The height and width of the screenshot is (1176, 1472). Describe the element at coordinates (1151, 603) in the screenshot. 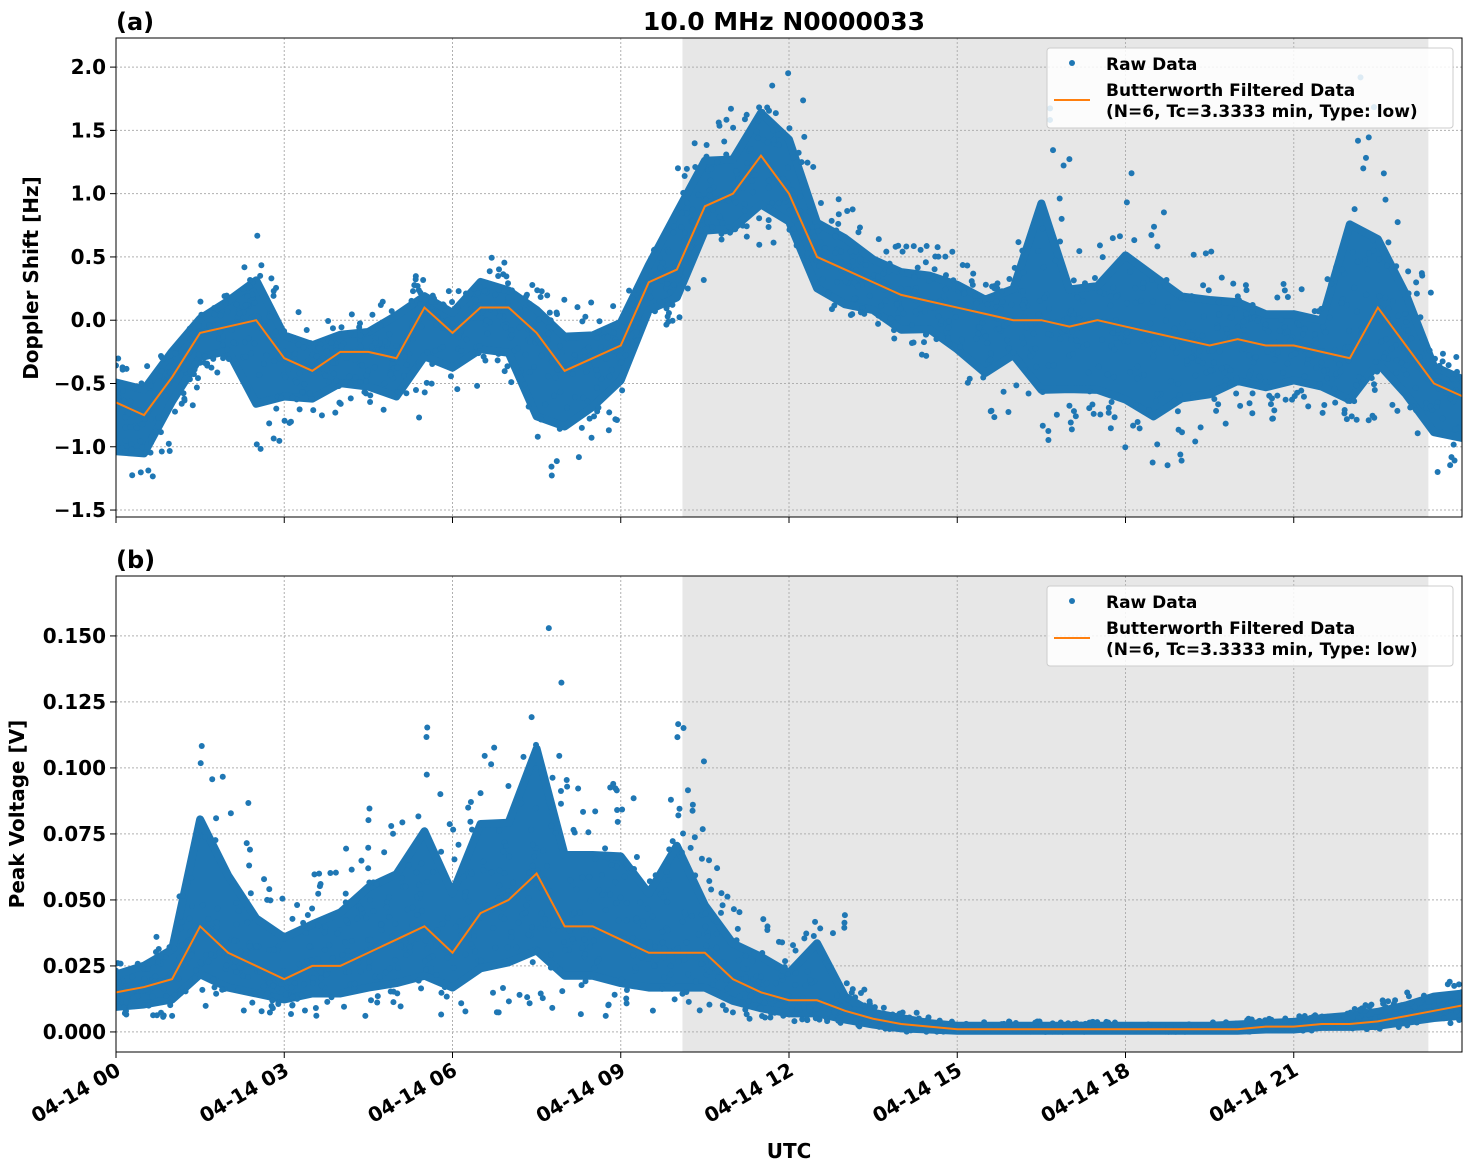

I see `legend-raw-label: Raw Data` at that location.